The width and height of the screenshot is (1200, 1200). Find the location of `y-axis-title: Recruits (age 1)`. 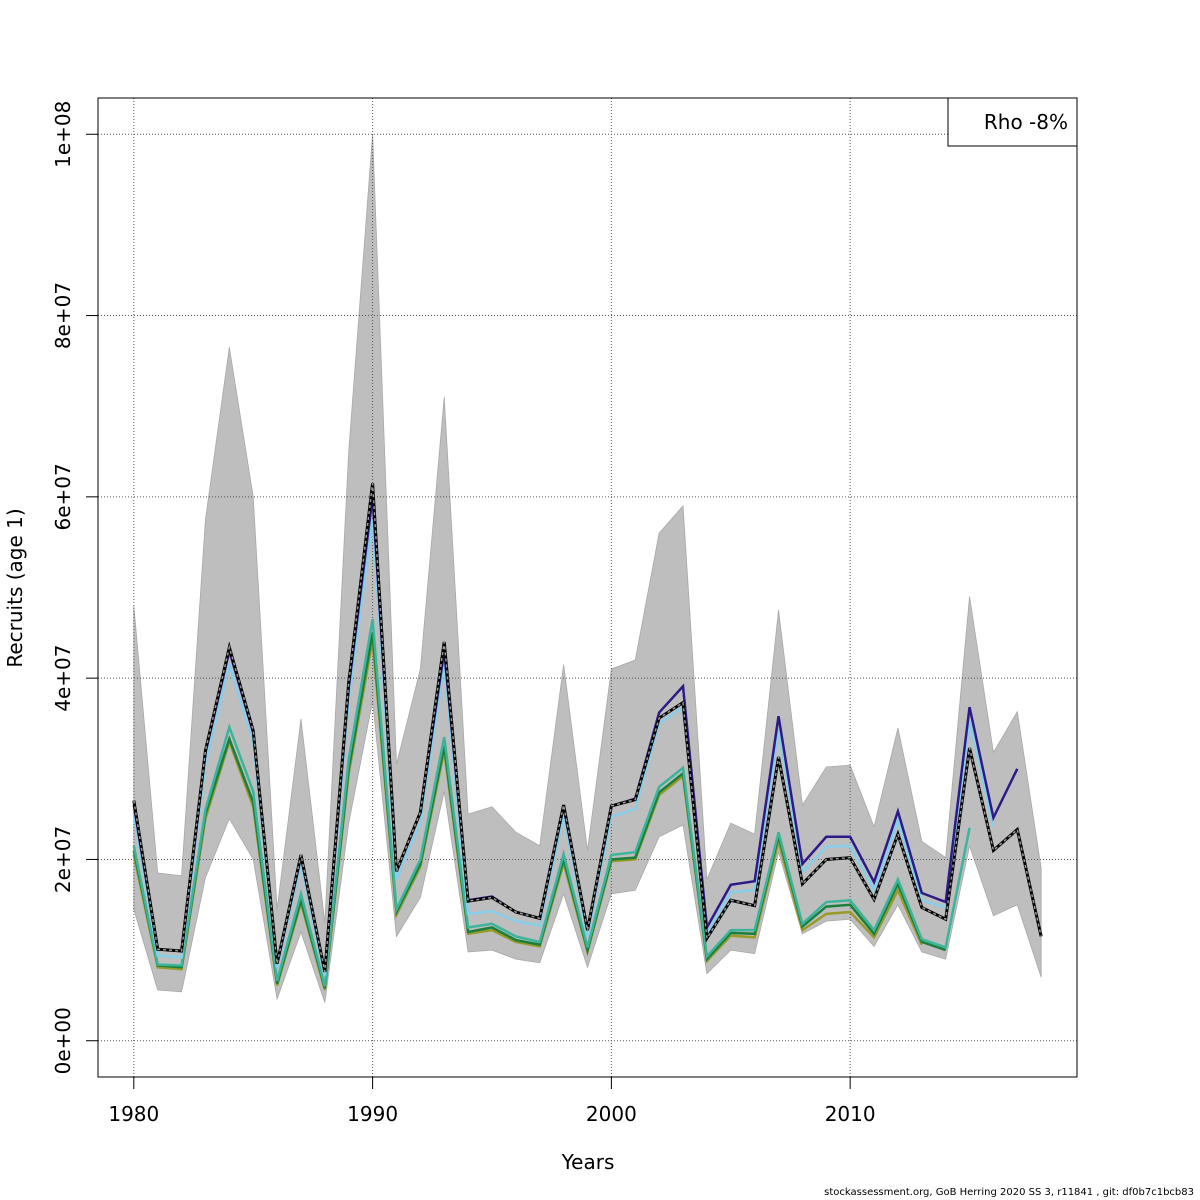

y-axis-title: Recruits (age 1) is located at coordinates (15, 587).